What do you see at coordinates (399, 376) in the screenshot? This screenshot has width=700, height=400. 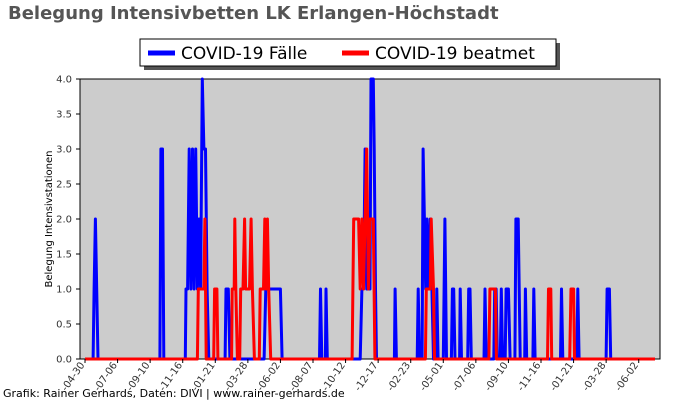 I see `x-tick-label-10: -02-23` at bounding box center [399, 376].